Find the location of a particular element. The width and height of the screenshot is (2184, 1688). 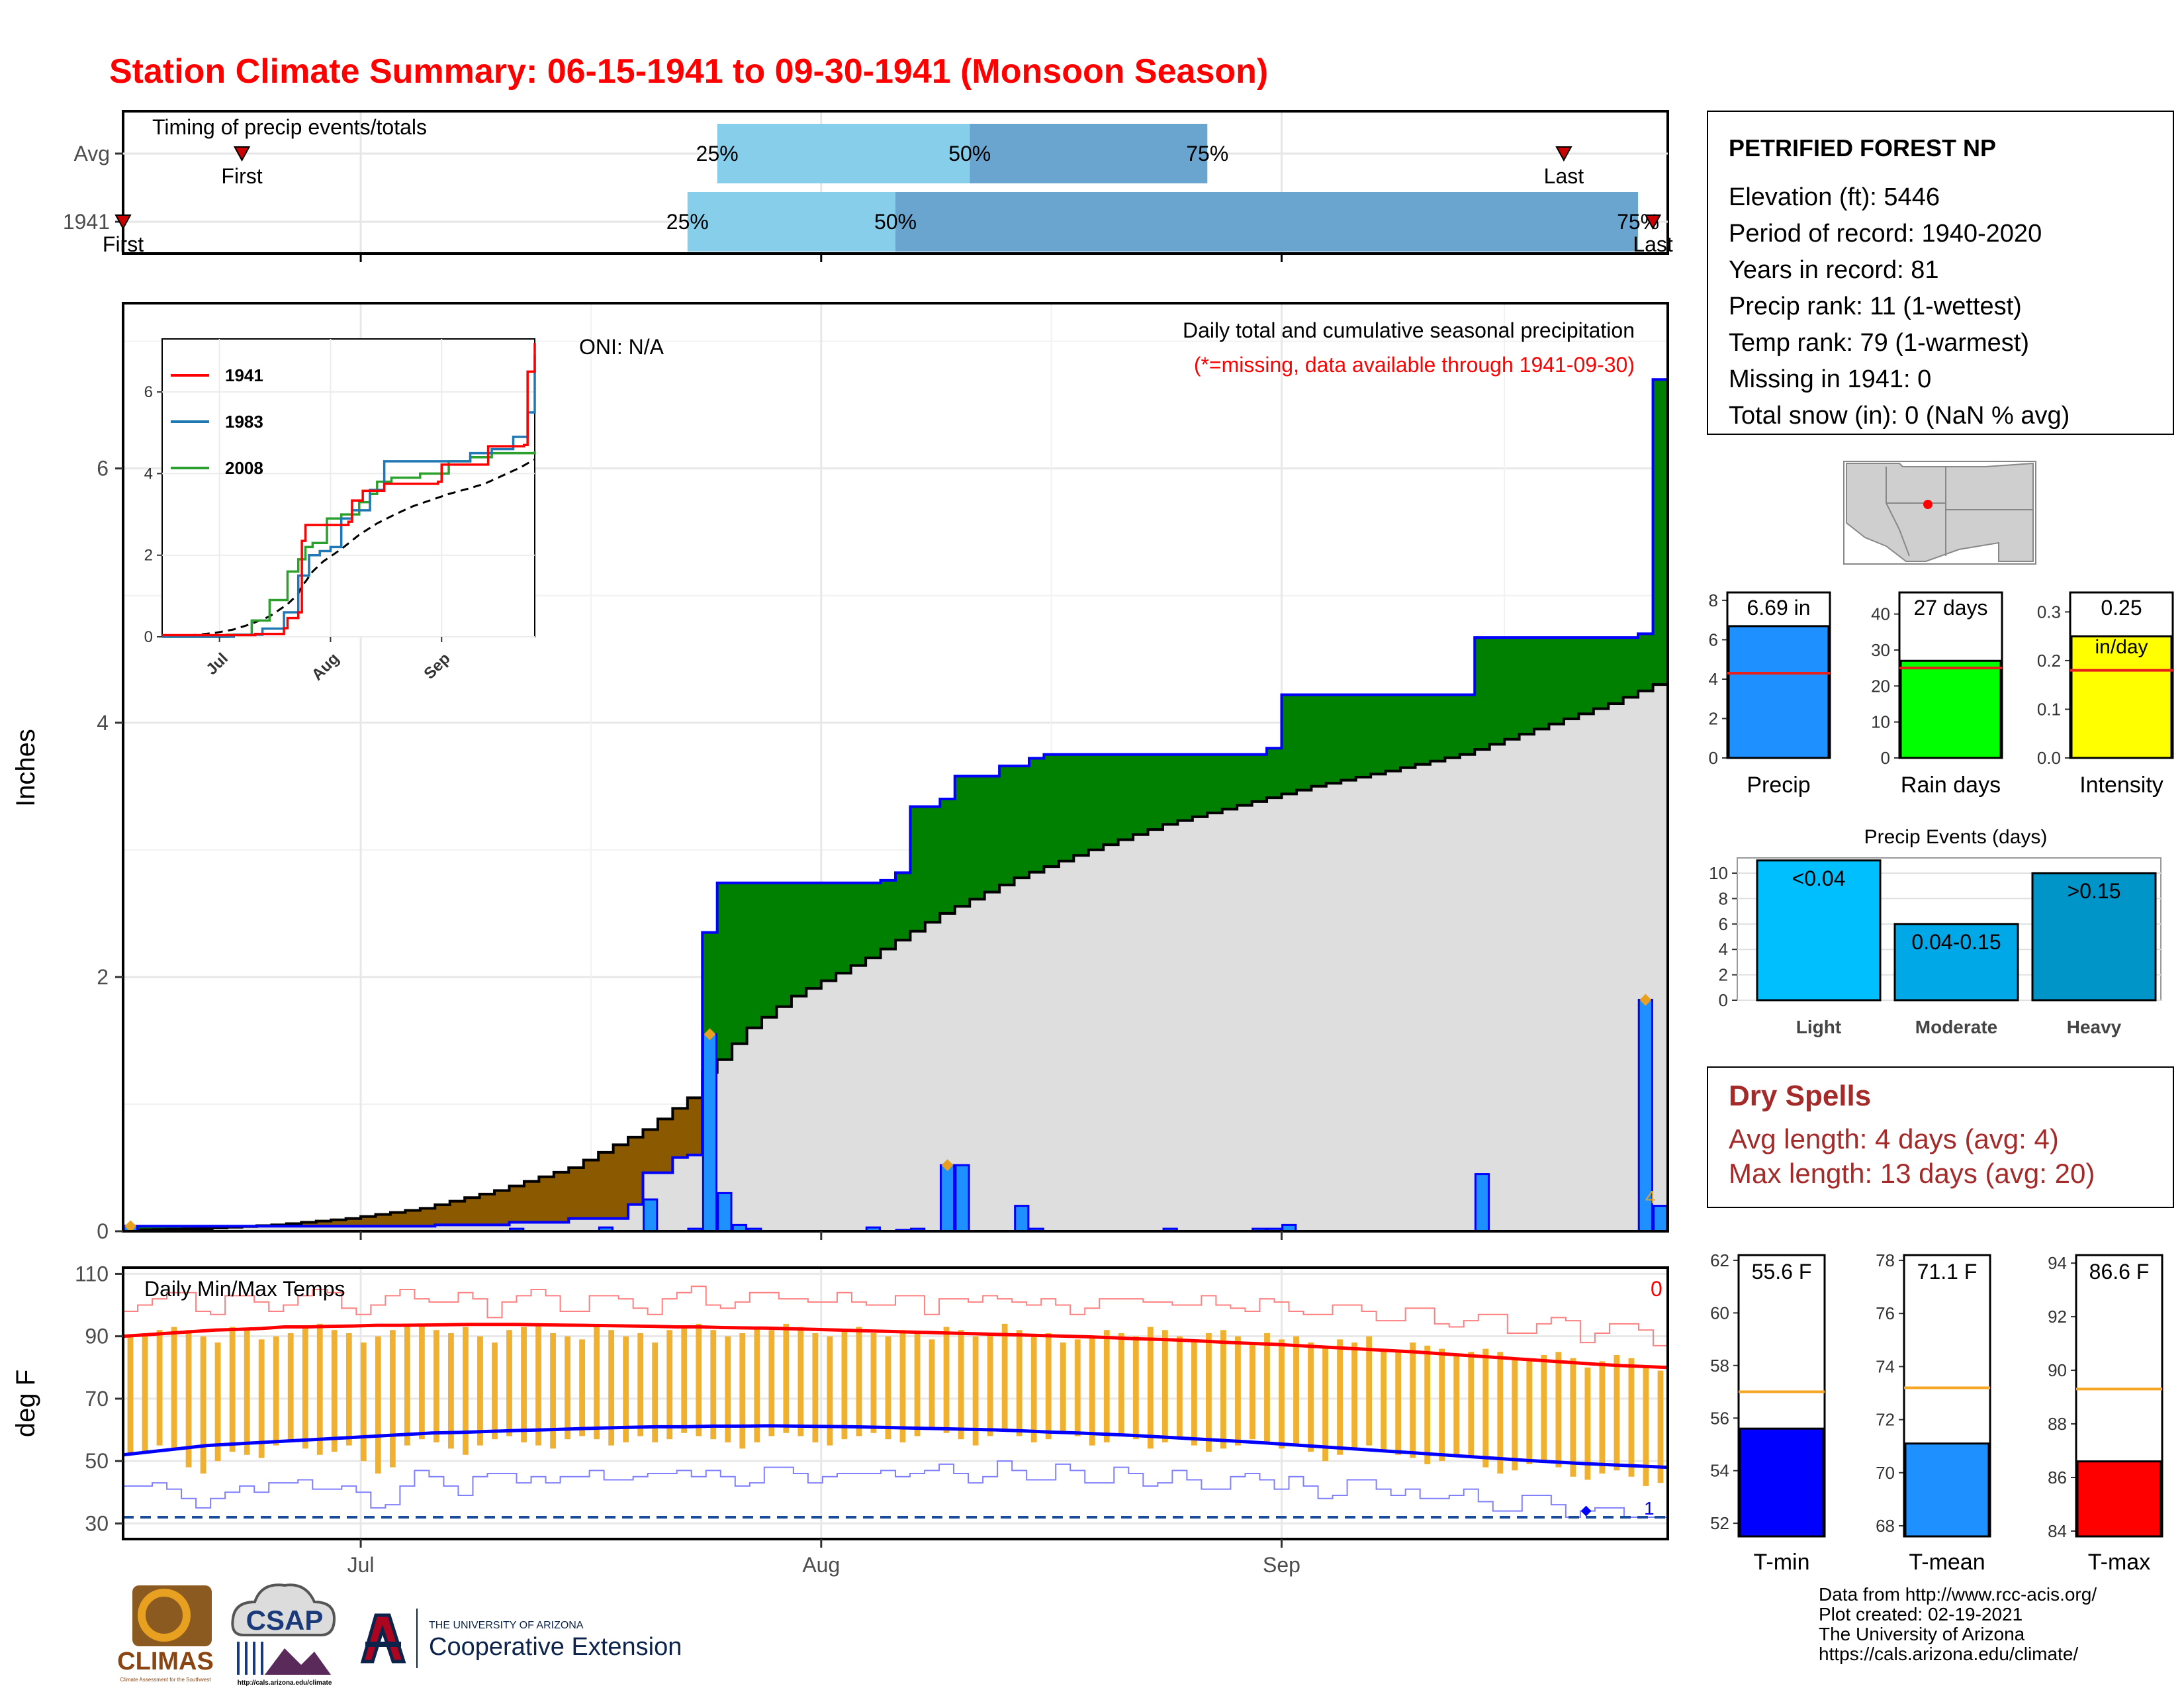

station-name: PETRIFIED FOREST NP is located at coordinates (1863, 148).